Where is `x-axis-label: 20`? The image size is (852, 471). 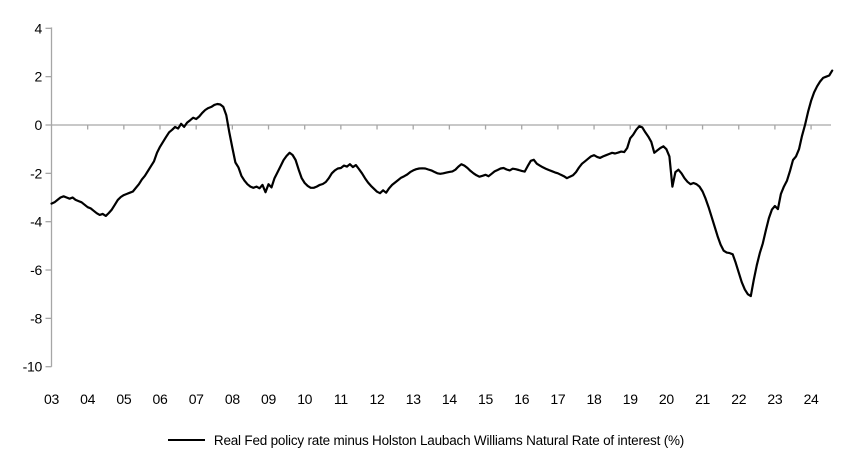 x-axis-label: 20 is located at coordinates (666, 399).